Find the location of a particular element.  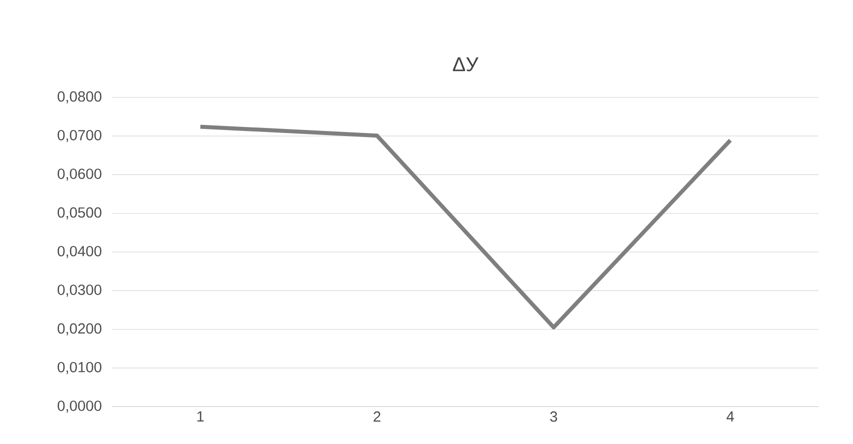

y-tick-label: 0,0700 is located at coordinates (80, 136).